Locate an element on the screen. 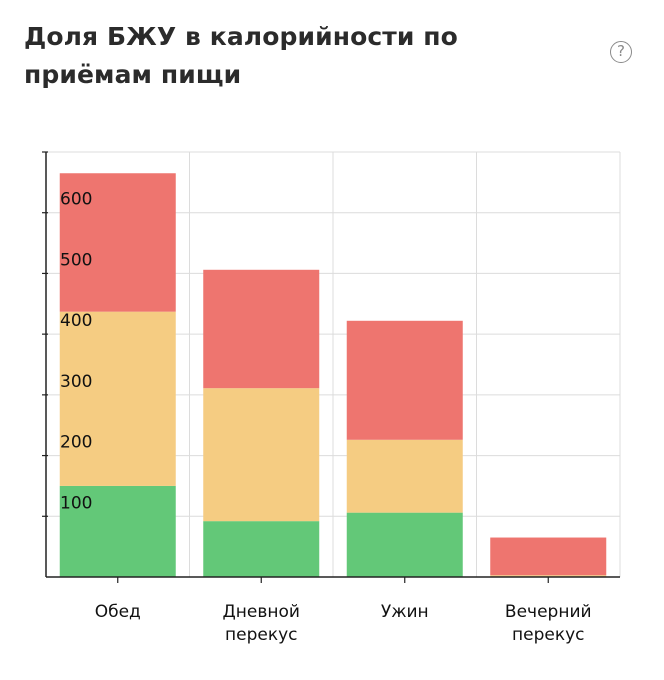 This screenshot has height=680, width=664. y-tick-label: 500 is located at coordinates (76, 260).